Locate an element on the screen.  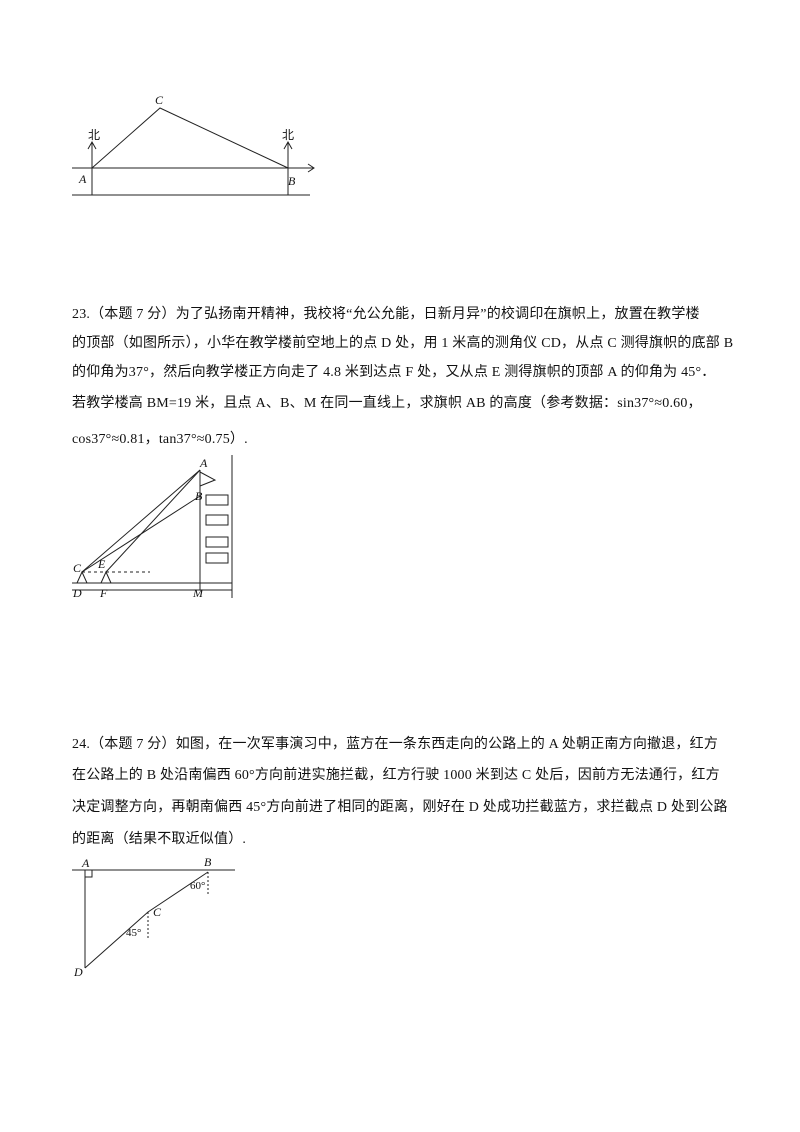
flag is located at coordinates (208, 479).